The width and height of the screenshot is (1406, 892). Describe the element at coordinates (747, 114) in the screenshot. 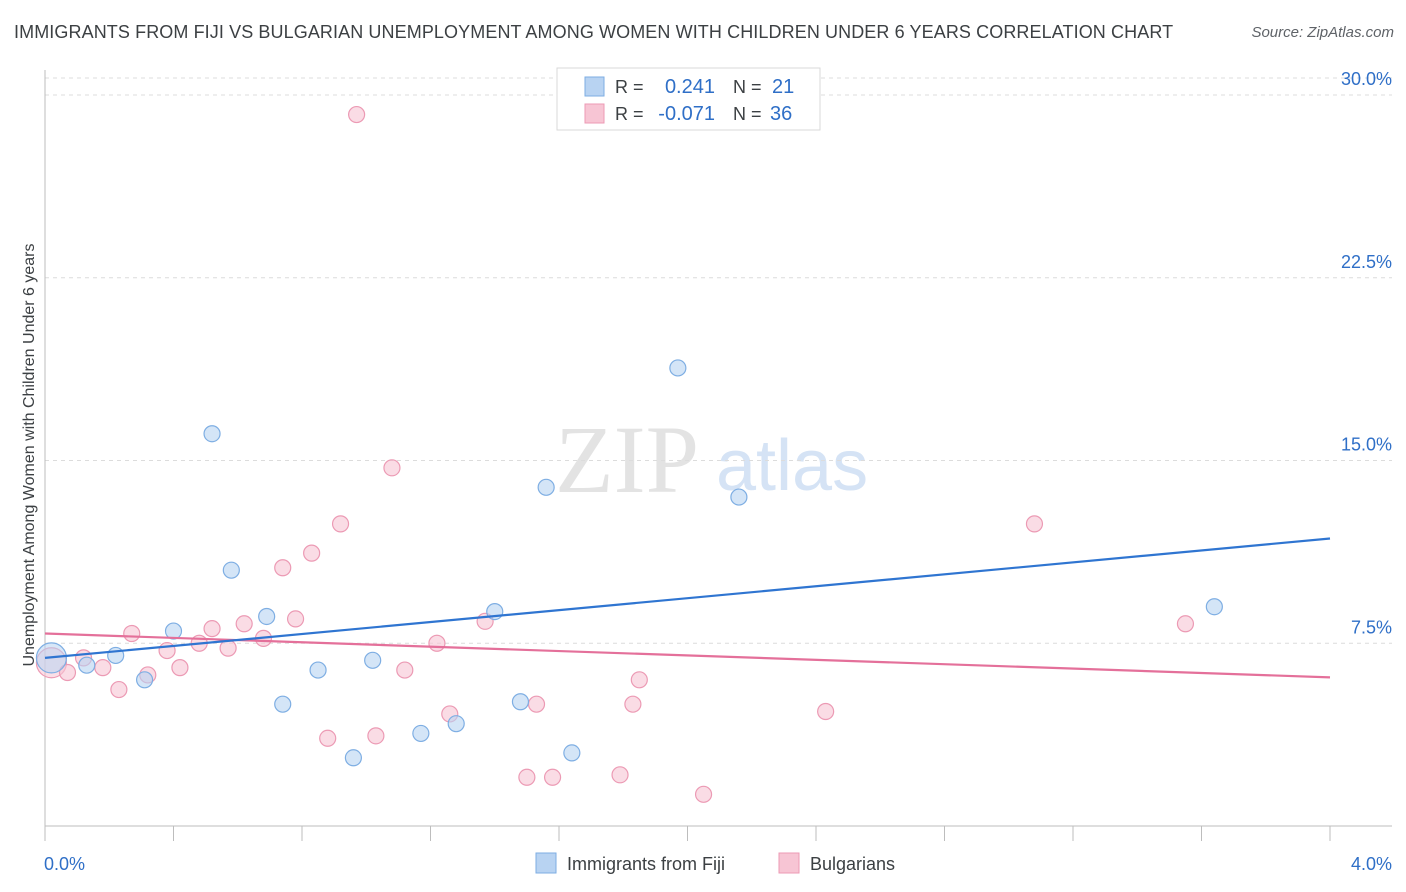

I see `stats-n-label-bulgarians: N =` at that location.